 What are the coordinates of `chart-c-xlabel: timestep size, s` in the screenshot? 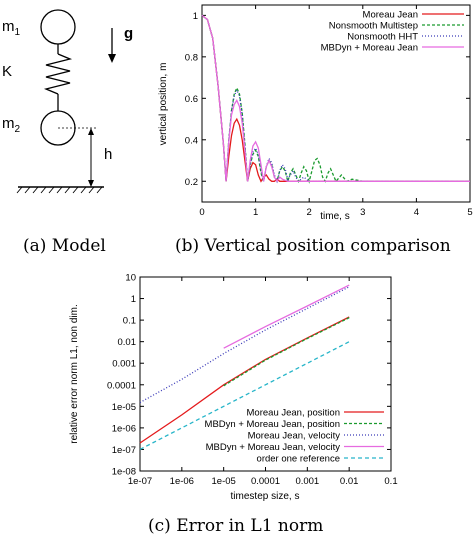 It's located at (265, 496).